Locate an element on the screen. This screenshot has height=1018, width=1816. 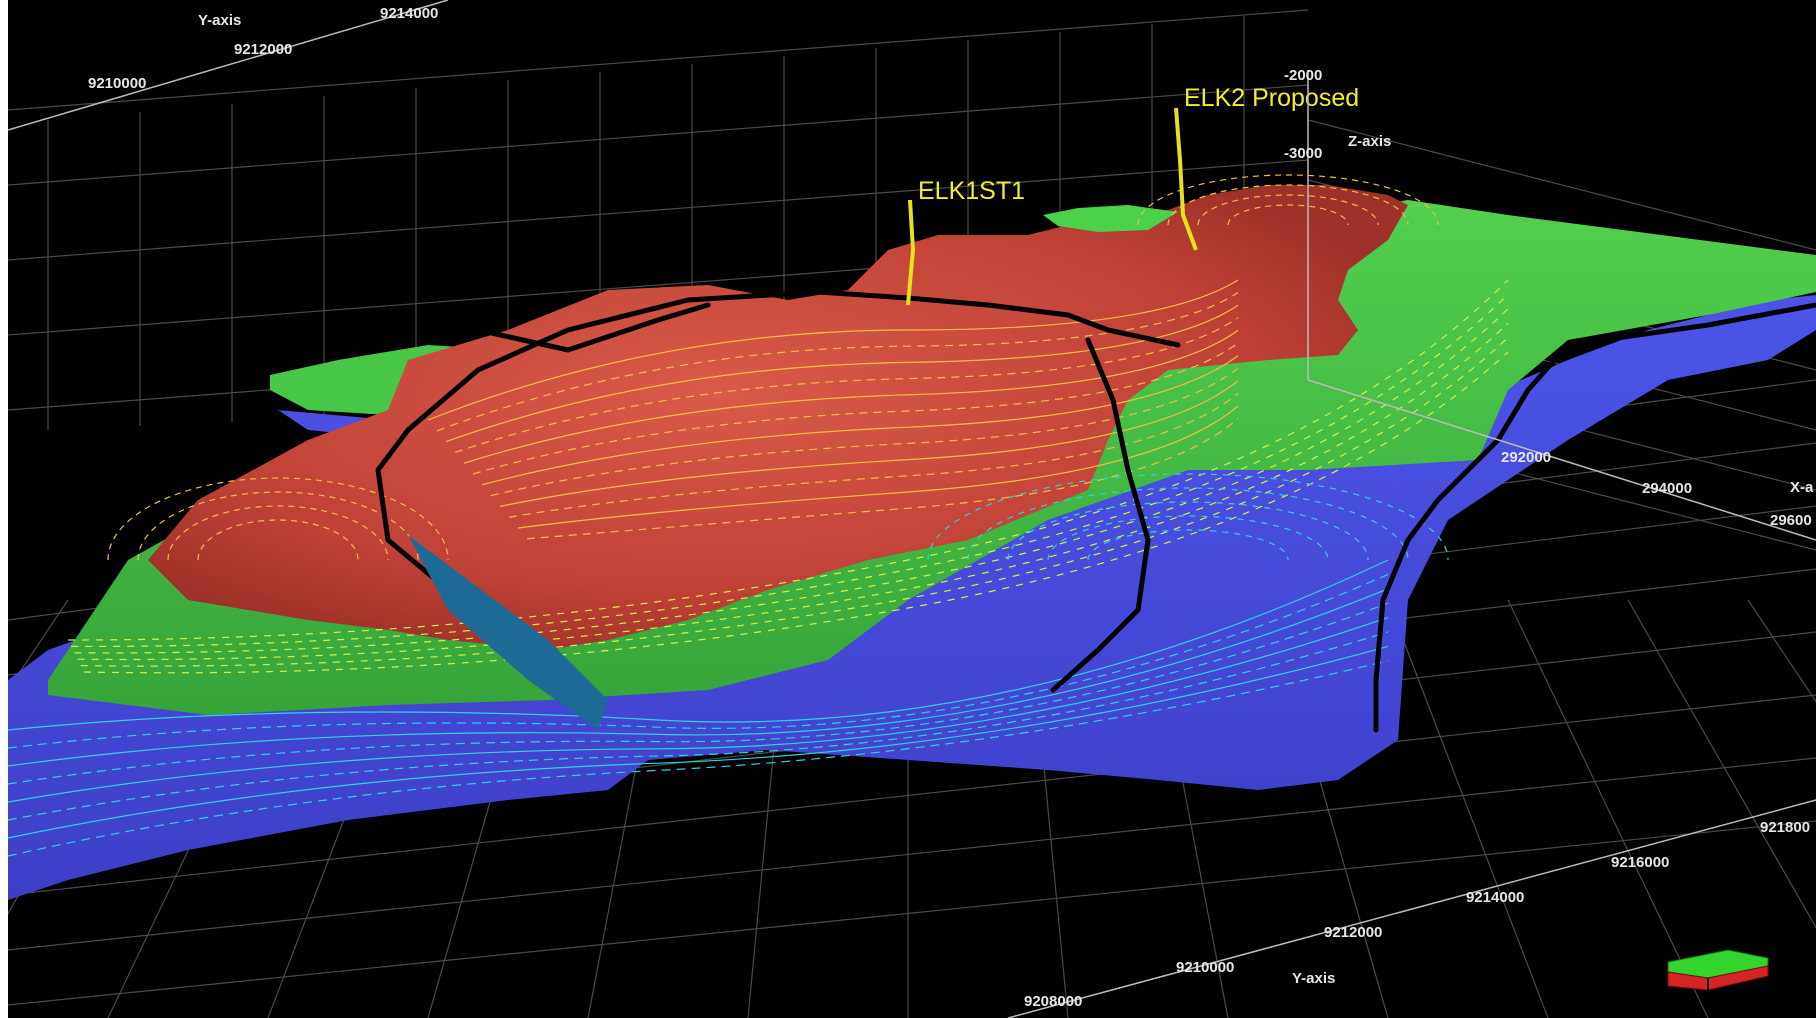
wells: ELK1ST1 ELK2 Proposed is located at coordinates (1132, 195).